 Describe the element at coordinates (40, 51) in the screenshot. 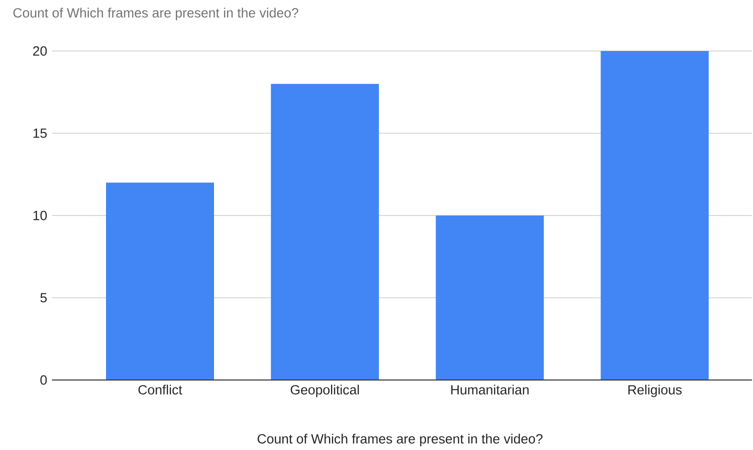

I see `y-tick-label: 20` at that location.